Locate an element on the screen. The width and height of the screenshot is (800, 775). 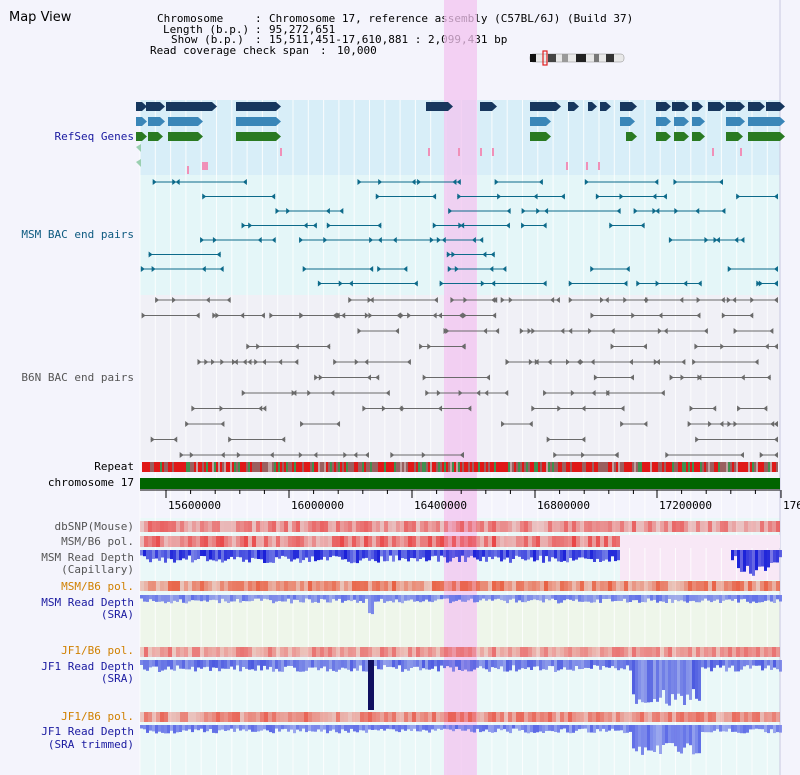
b6n-bac-track-label: B6N BAC end pairs is located at coordinates (77, 377).